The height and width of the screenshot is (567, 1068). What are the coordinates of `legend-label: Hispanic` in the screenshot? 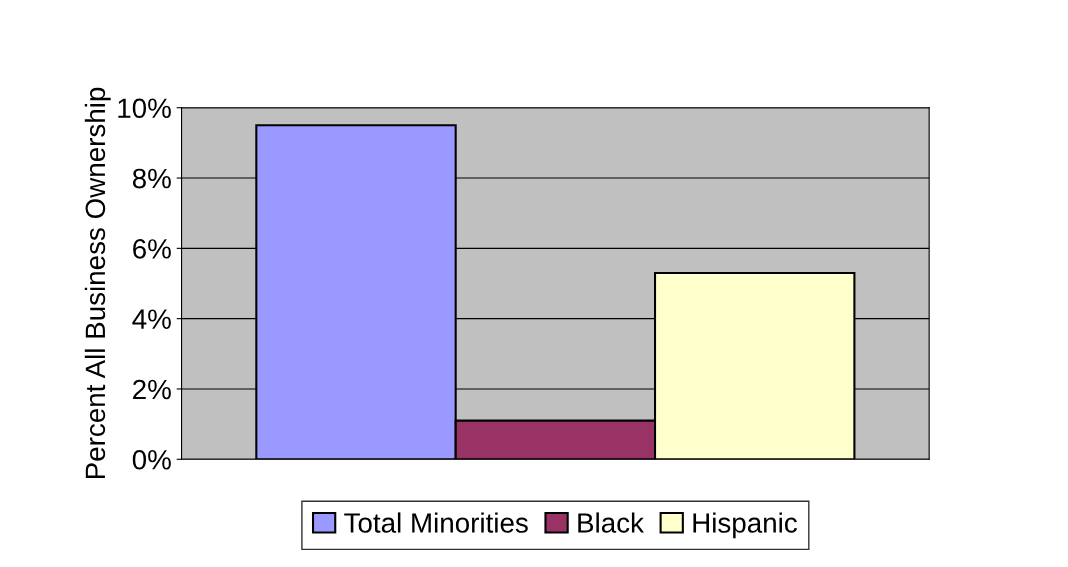 It's located at (745, 525).